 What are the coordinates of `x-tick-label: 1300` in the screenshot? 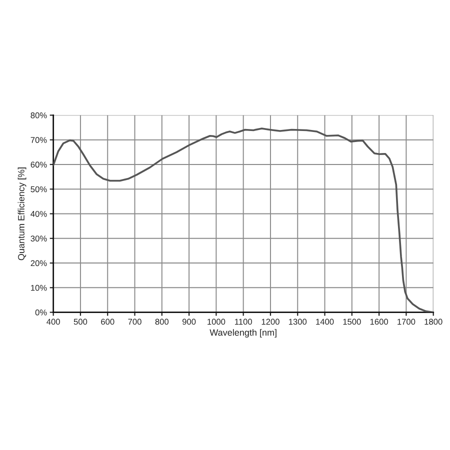 It's located at (297, 321).